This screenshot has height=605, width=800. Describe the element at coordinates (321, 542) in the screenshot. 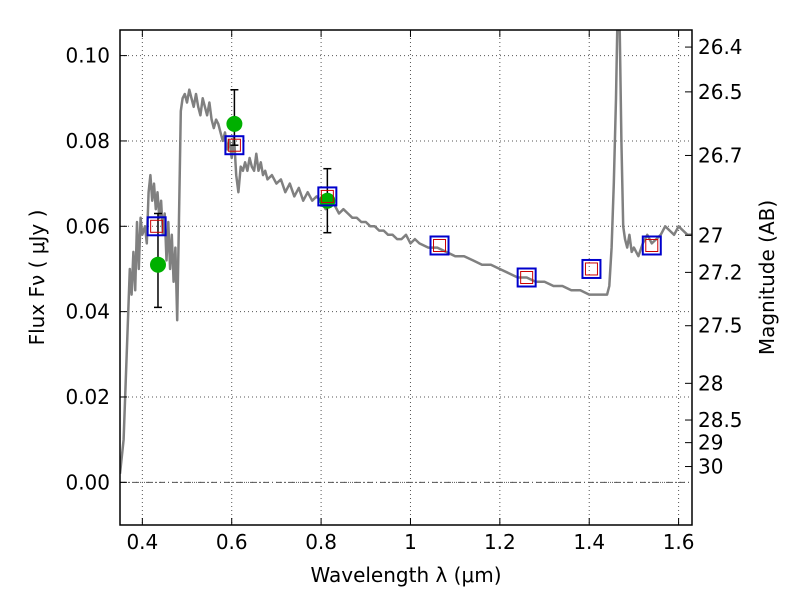

I see `x-tick-label: 0.8` at that location.